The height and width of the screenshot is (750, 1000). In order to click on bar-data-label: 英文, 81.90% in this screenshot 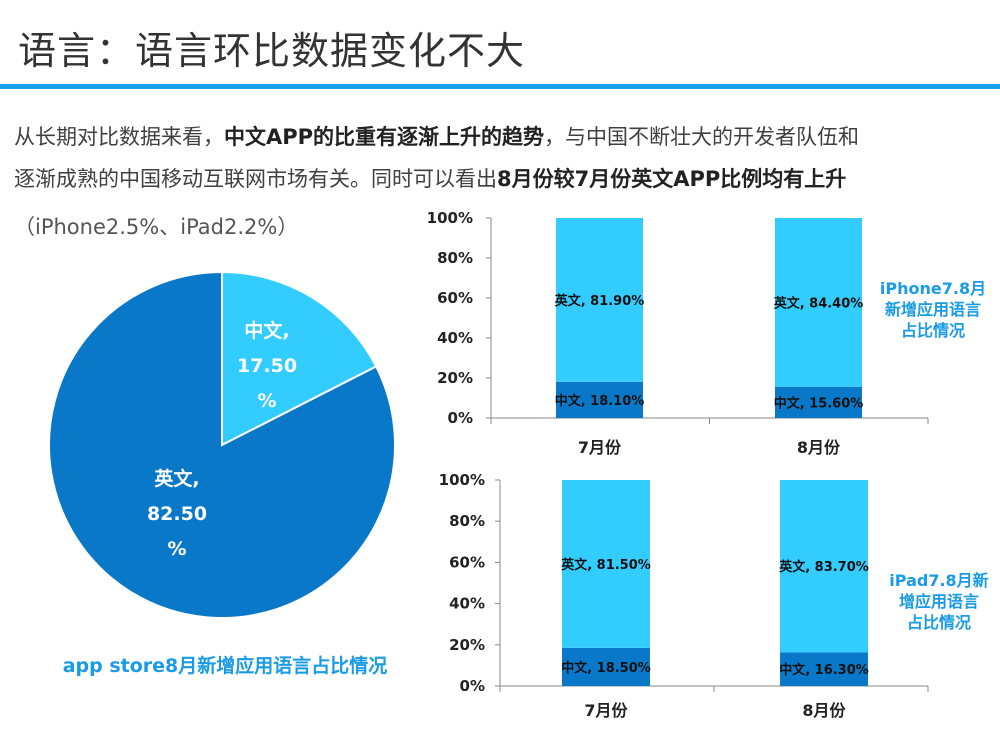, I will do `click(599, 301)`.